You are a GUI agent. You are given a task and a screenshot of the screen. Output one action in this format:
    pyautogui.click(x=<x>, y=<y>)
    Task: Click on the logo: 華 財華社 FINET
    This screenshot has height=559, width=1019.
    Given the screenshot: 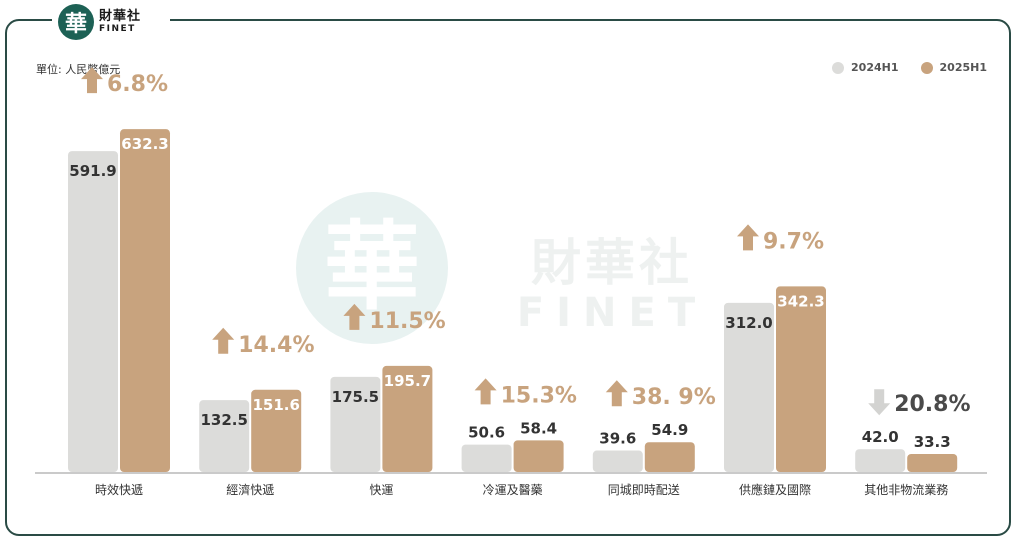 What is the action you would take?
    pyautogui.click(x=111, y=22)
    